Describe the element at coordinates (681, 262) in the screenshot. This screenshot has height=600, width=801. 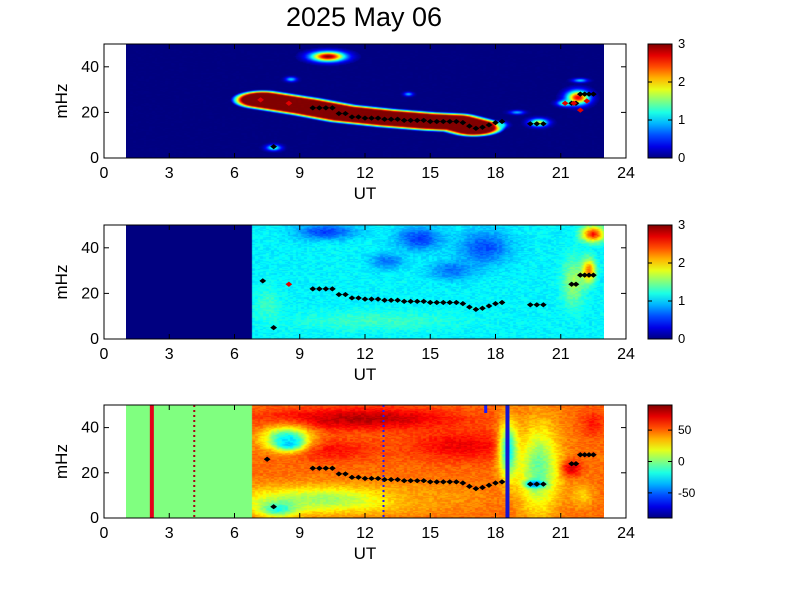
I see `colorbar-tick-label: 2` at that location.